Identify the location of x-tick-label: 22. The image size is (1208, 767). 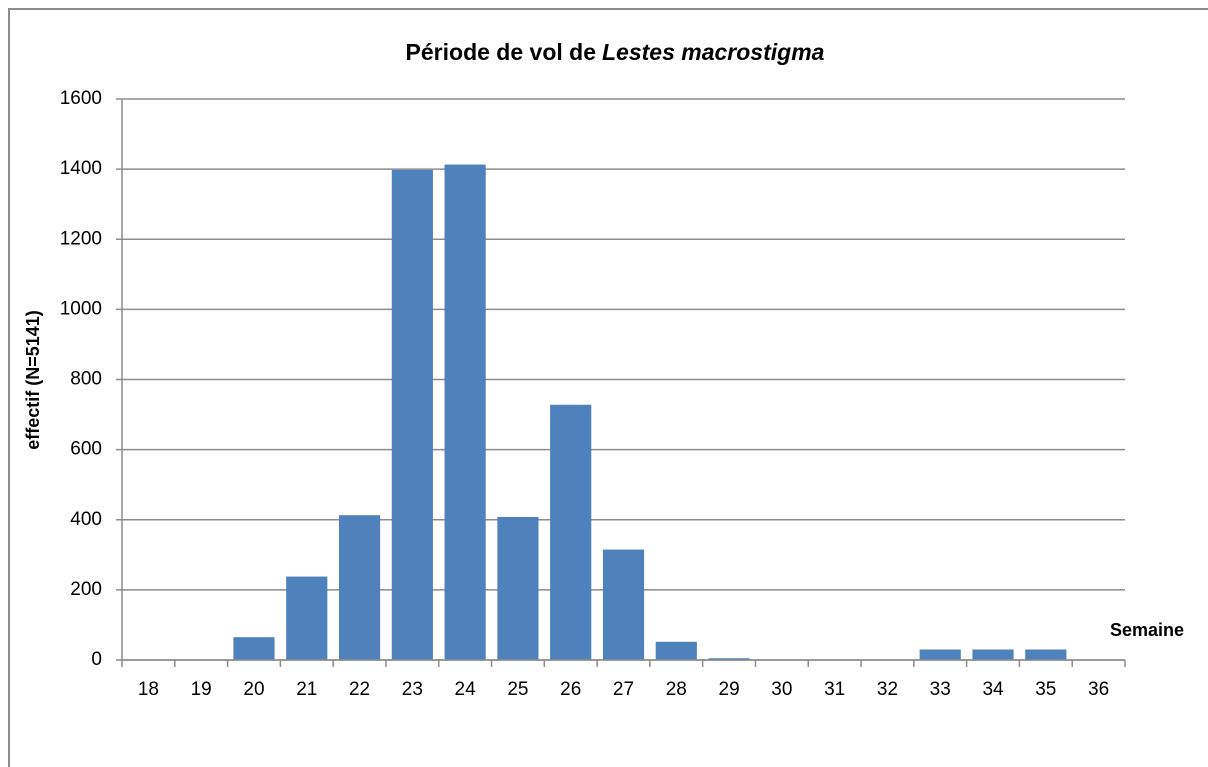
(359, 689).